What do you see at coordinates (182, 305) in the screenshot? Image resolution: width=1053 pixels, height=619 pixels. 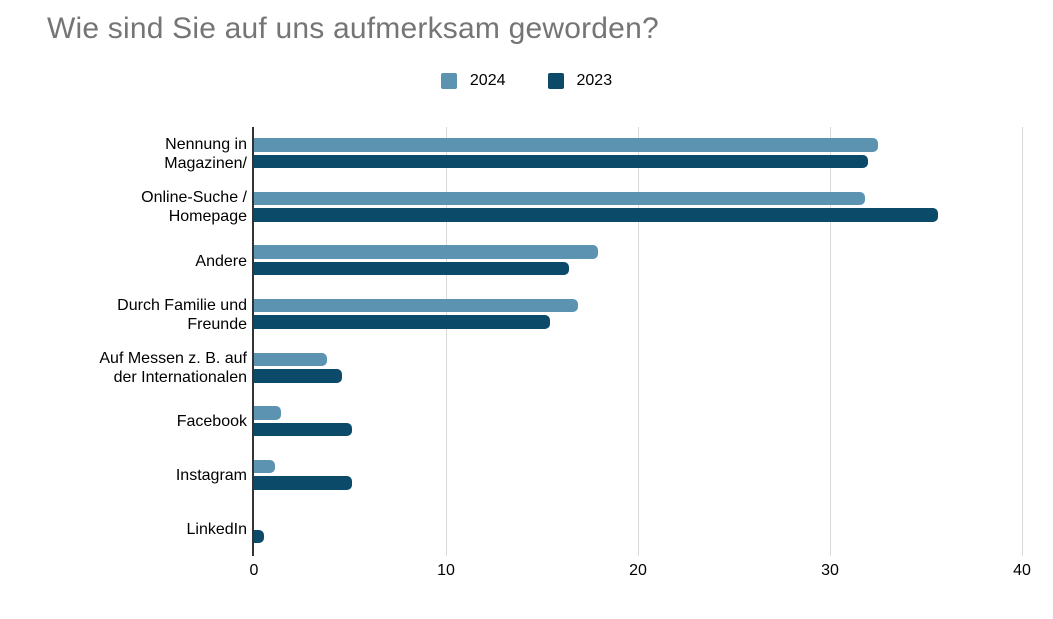 I see `category-label-line: Durch Familie und` at bounding box center [182, 305].